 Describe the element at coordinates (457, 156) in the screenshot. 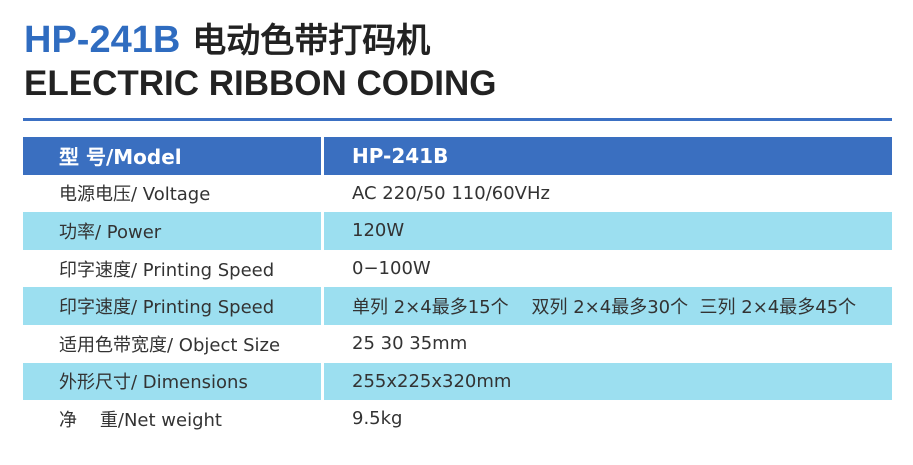

I see `table-header: 型 号/Model HP-241B` at that location.